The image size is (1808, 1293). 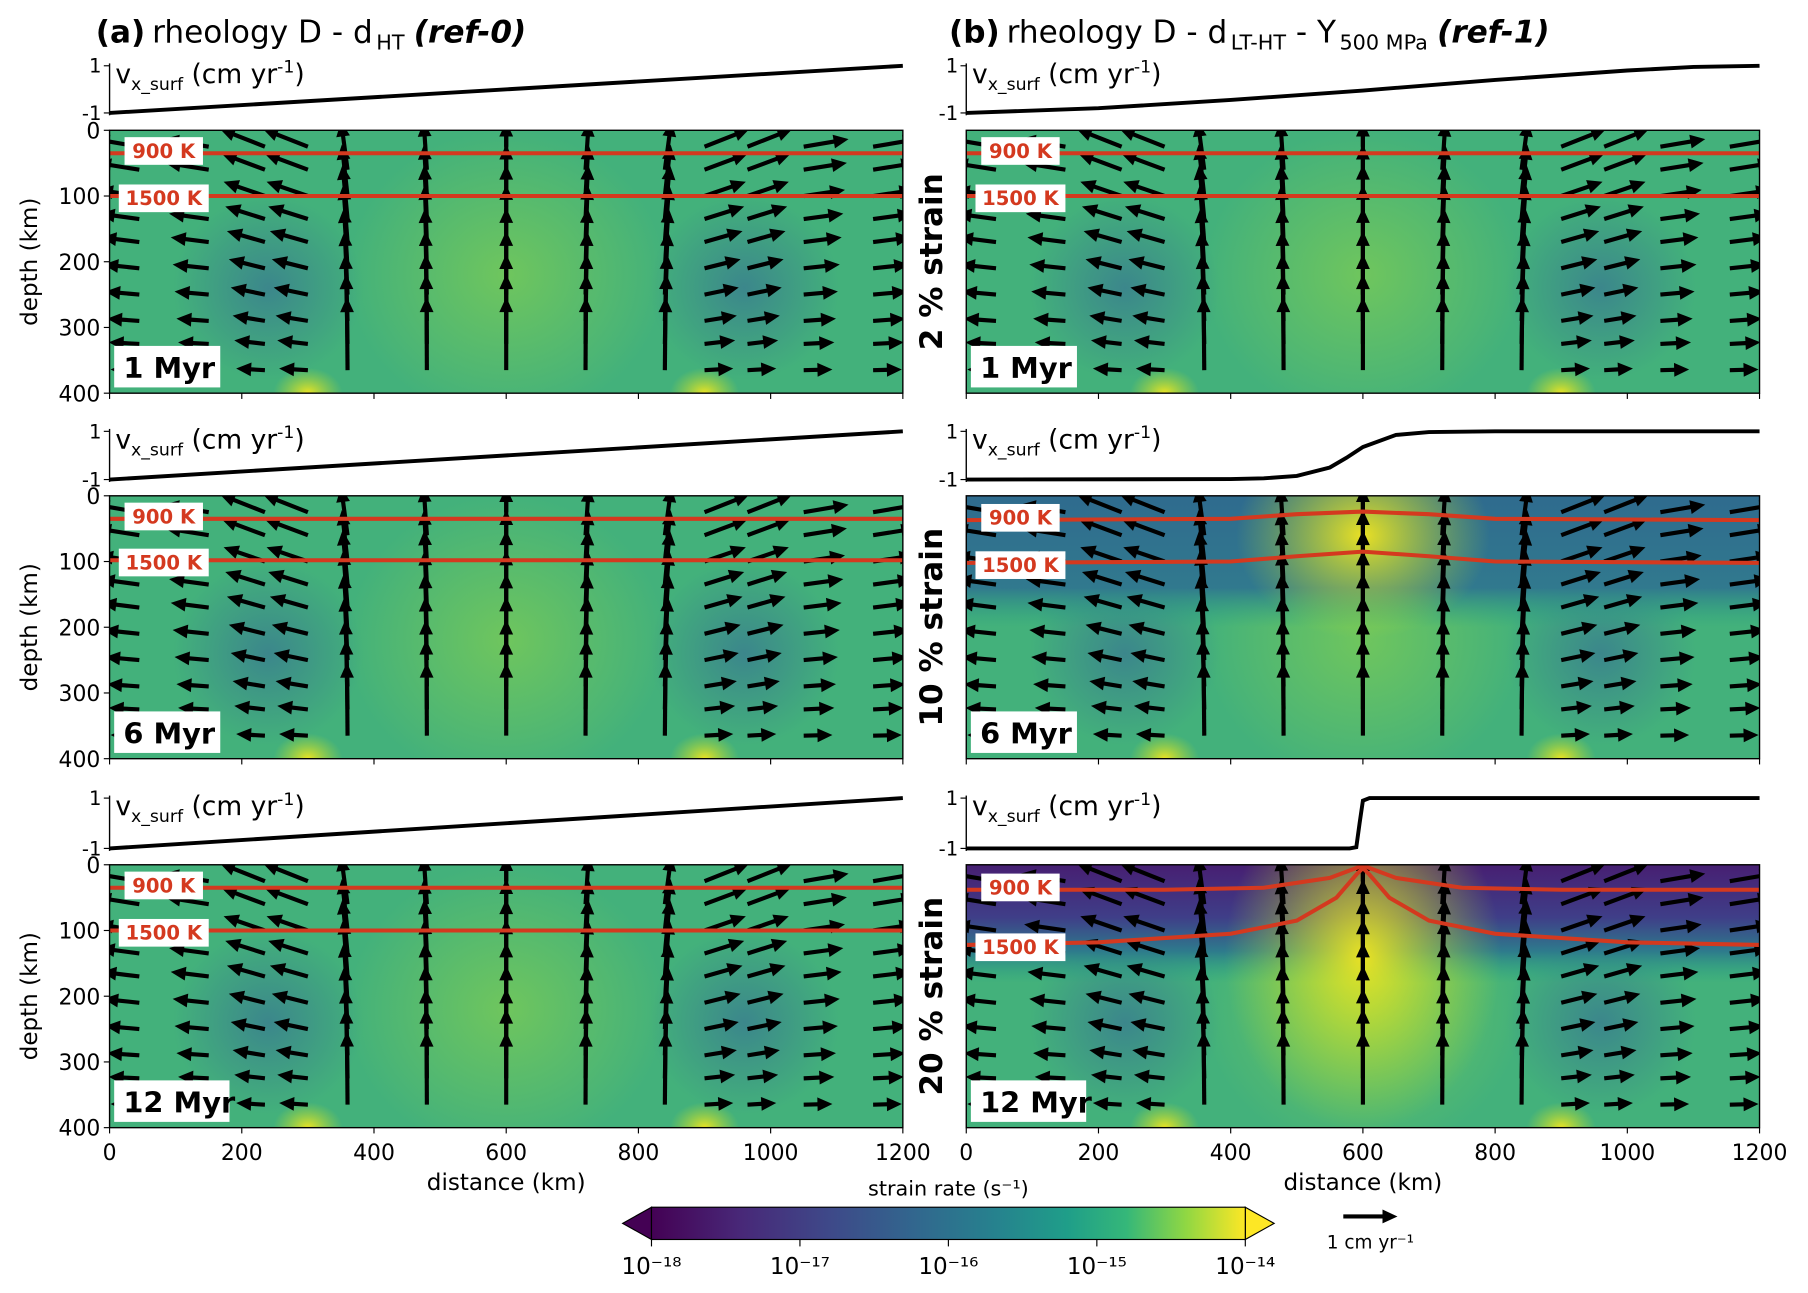 I want to click on colorbar-label: strain rate (s⁻¹), so click(x=948, y=1189).